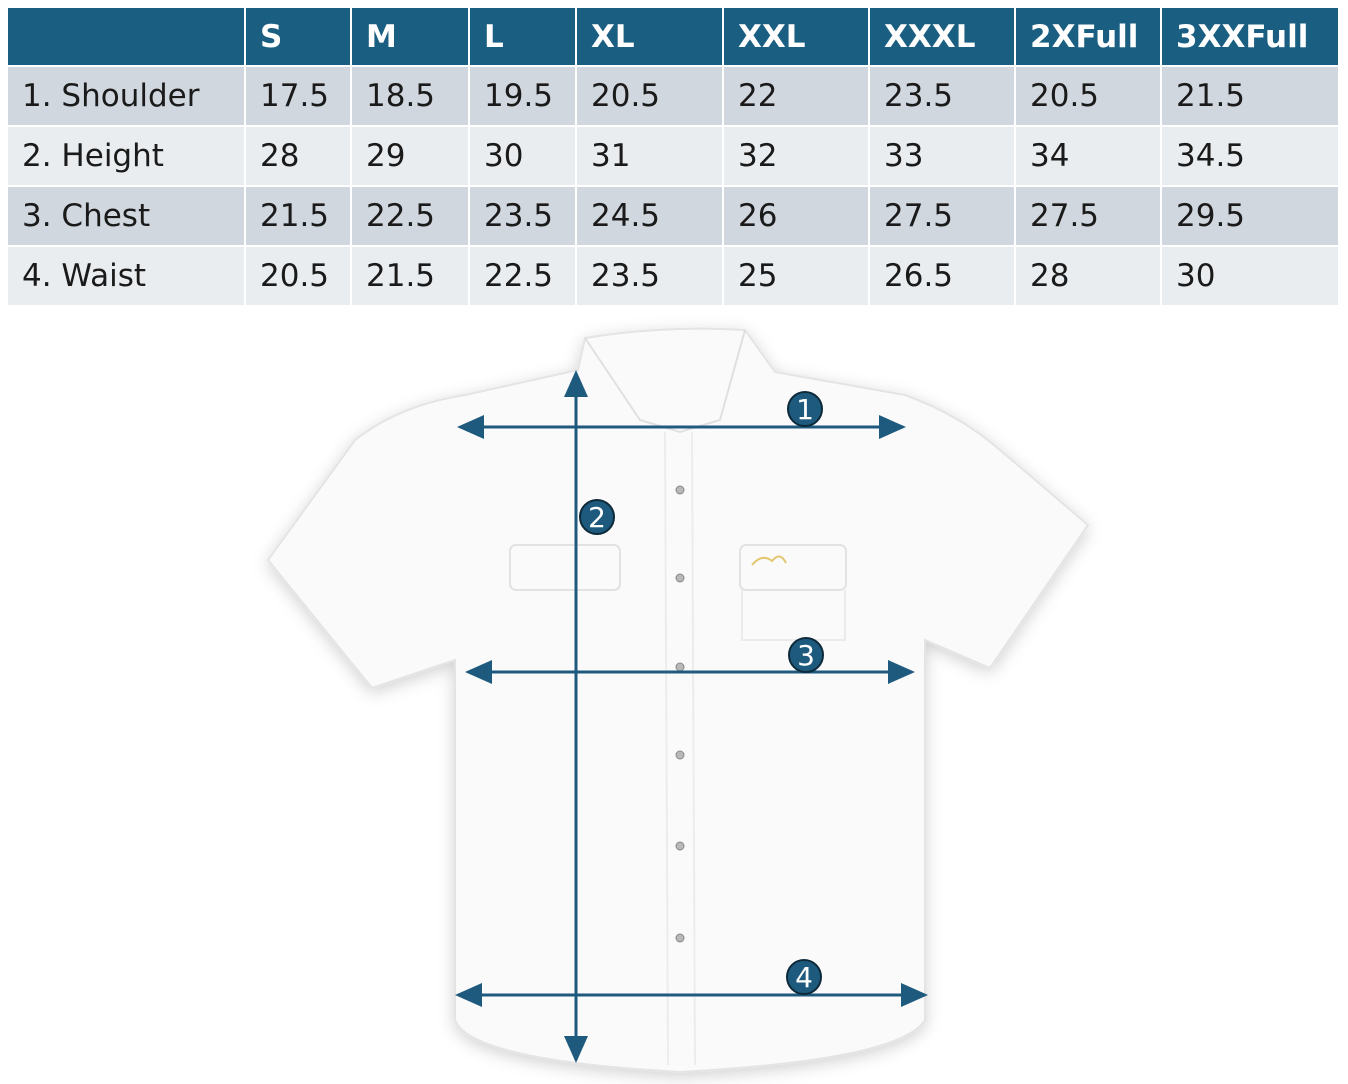  Describe the element at coordinates (649, 36) in the screenshot. I see `column-header: XL` at that location.